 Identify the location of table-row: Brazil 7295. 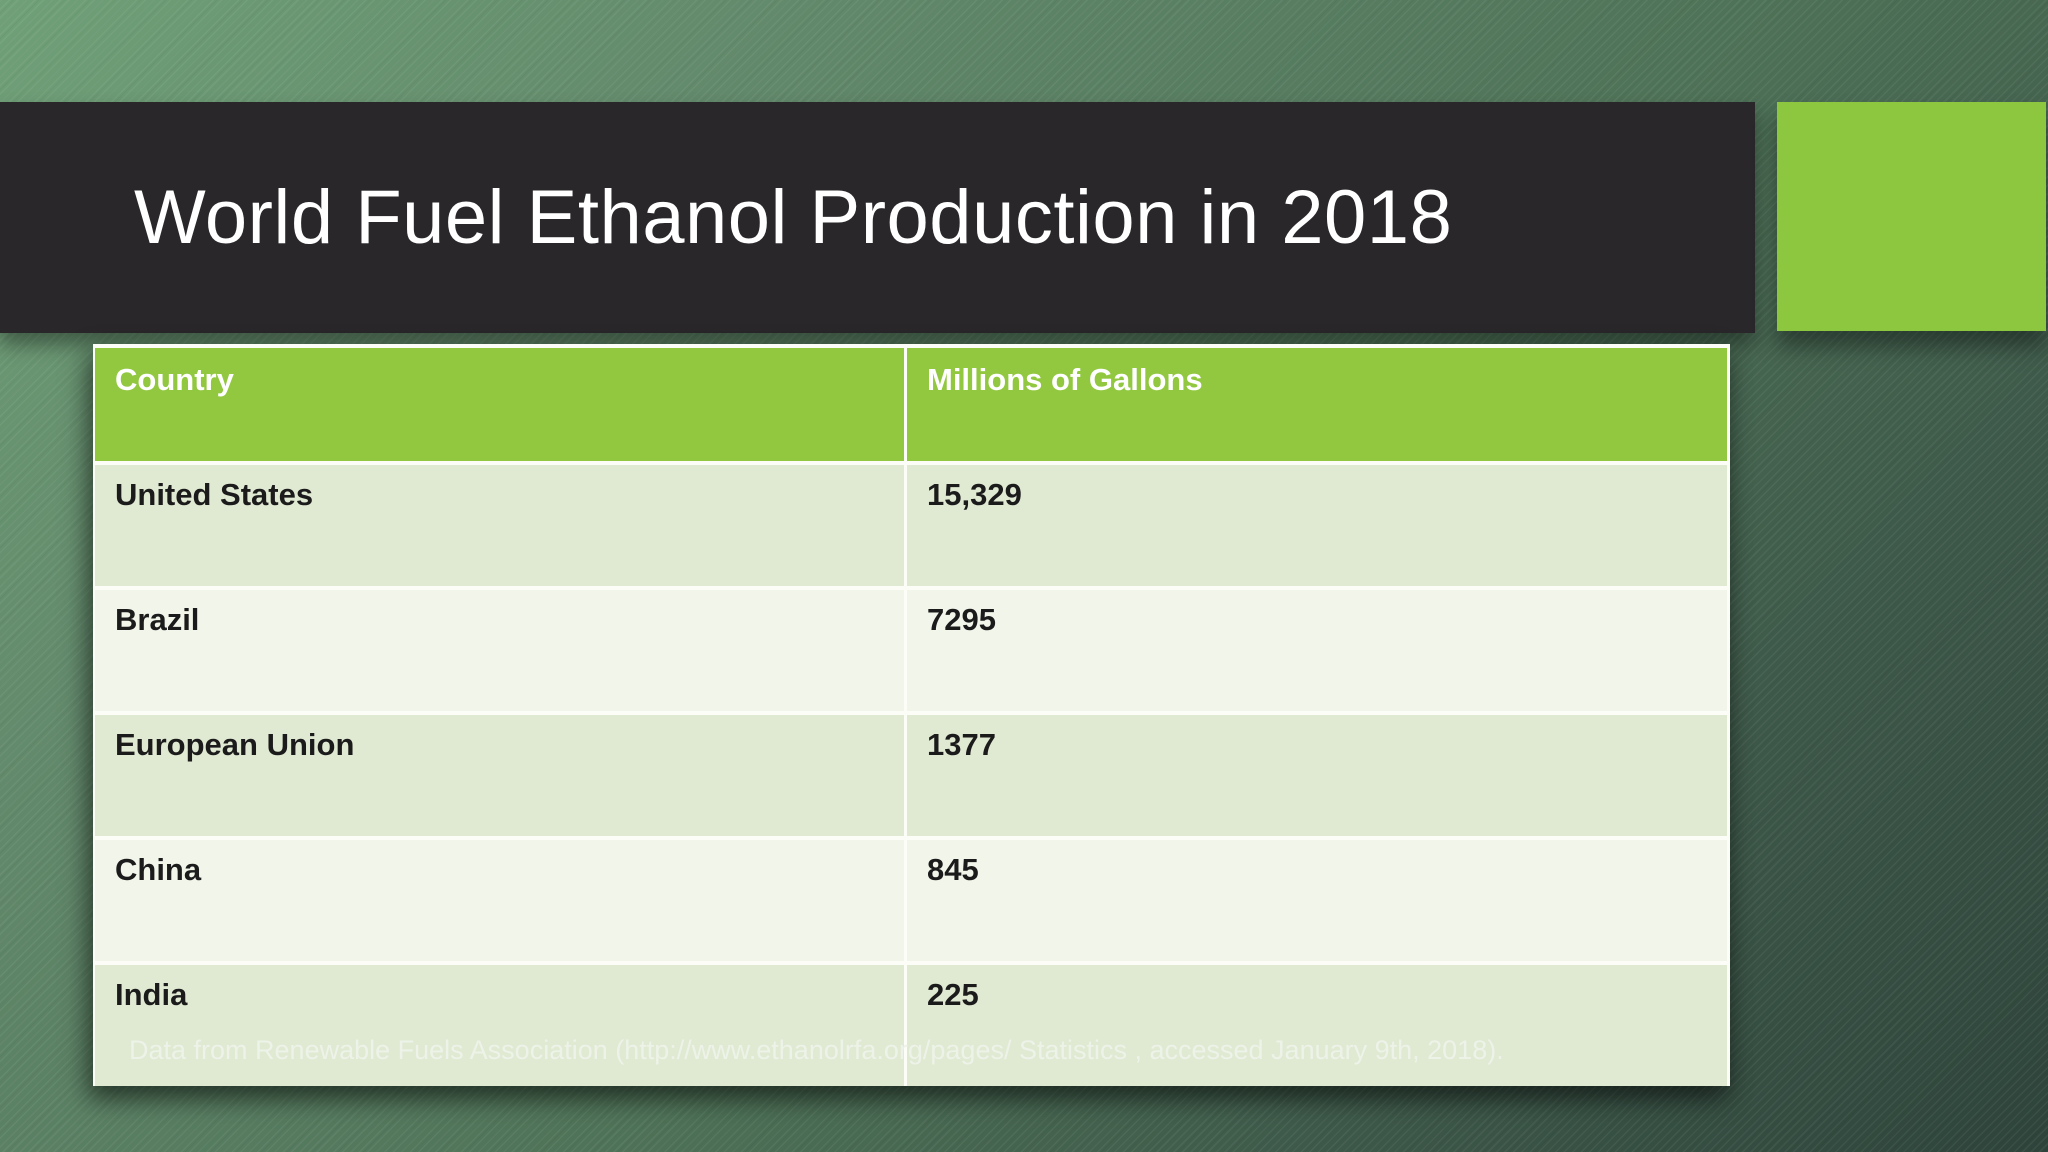
(911, 652).